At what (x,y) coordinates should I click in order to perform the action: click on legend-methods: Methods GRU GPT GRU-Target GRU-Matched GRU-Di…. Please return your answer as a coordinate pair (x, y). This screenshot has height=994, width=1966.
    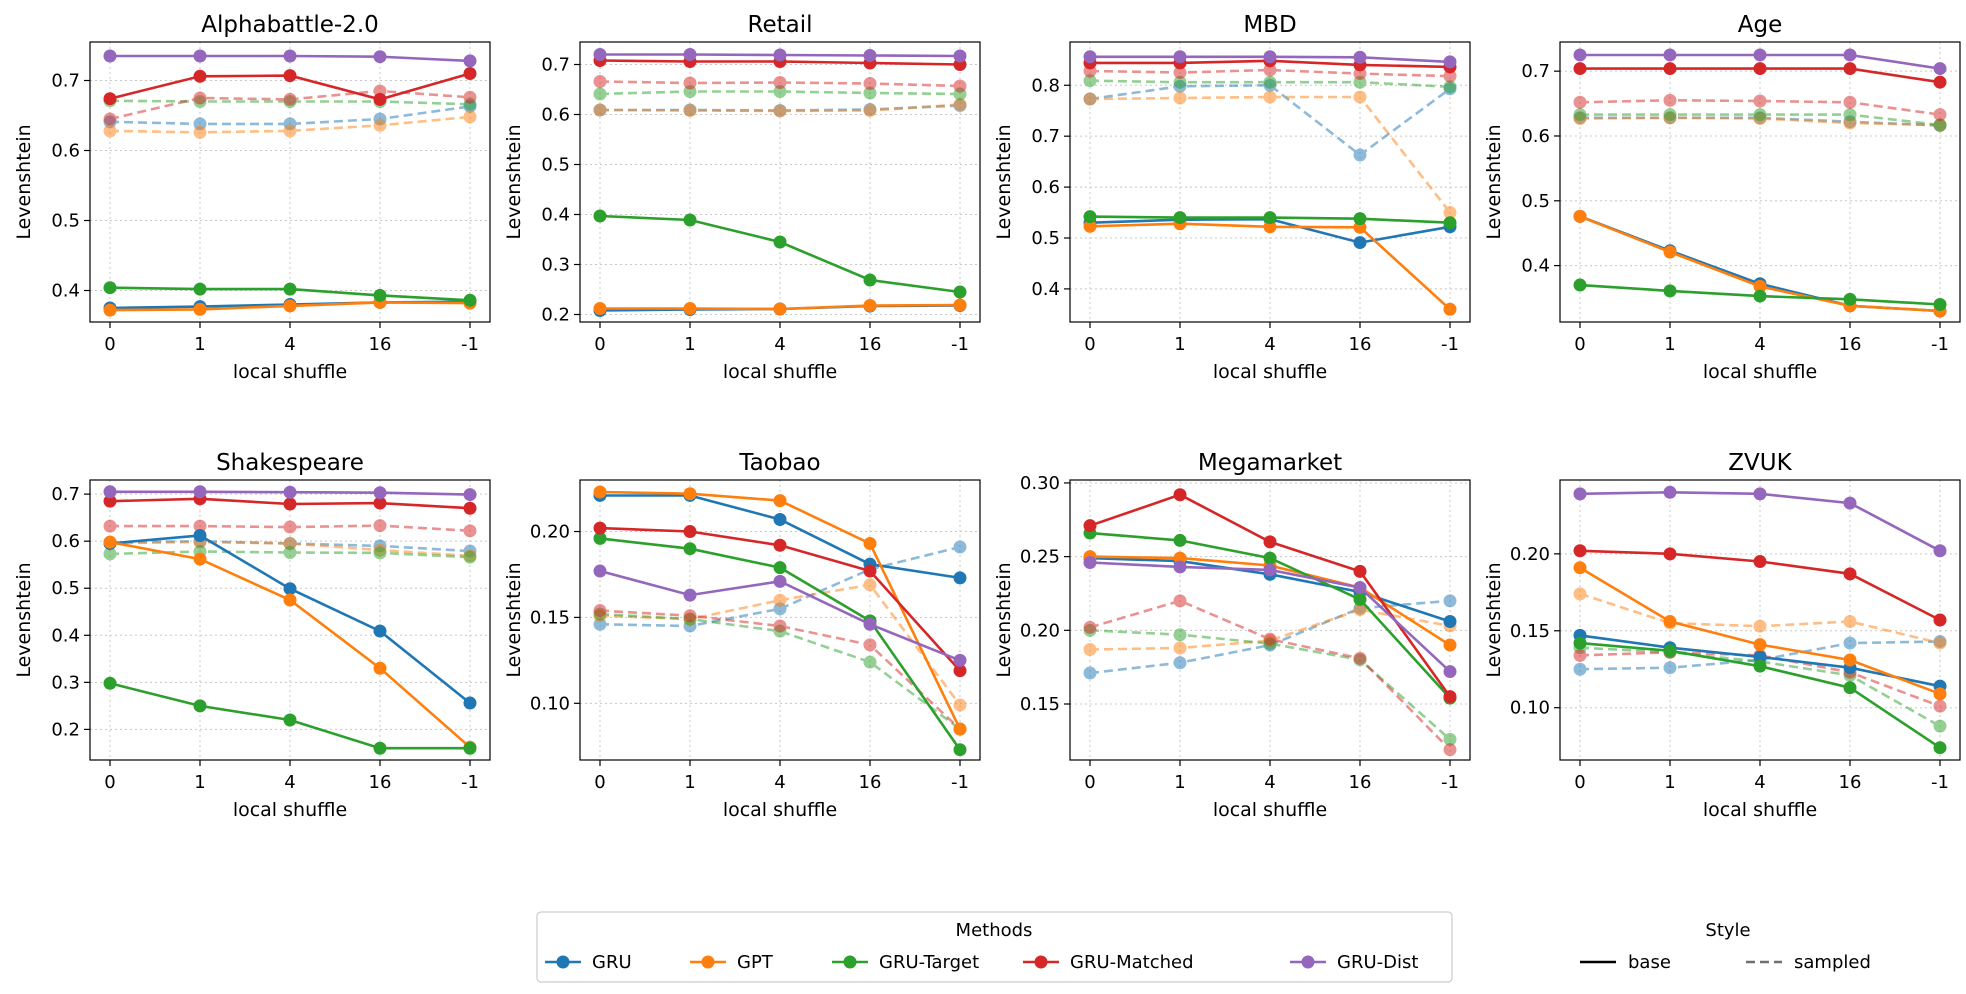
    Looking at the image, I should click on (994, 947).